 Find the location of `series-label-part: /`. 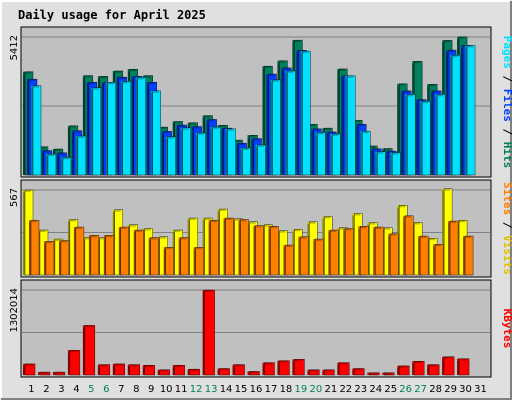

series-label-part: / is located at coordinates (506, 225).